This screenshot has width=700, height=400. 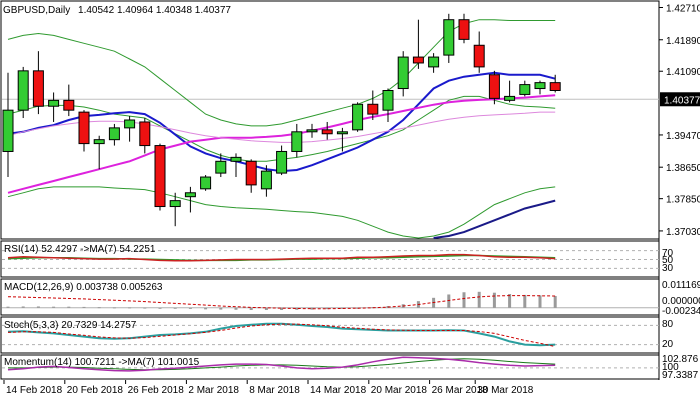 What do you see at coordinates (281, 212) in the screenshot?
I see `bollinger-lower-line` at bounding box center [281, 212].